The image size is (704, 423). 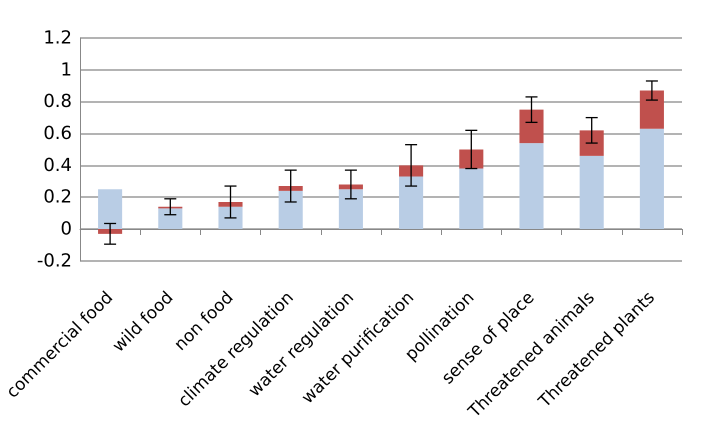 What do you see at coordinates (57, 38) in the screenshot?
I see `y-tick-label: 1.2` at bounding box center [57, 38].